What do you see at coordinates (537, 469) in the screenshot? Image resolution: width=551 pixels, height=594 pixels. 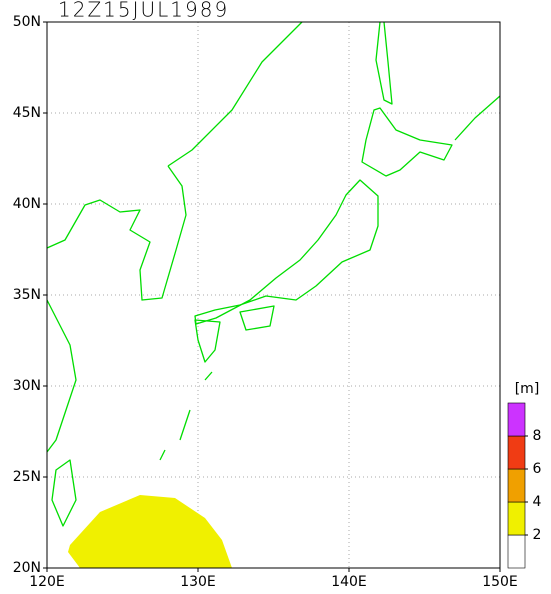 I see `colorbar-label: 6` at bounding box center [537, 469].